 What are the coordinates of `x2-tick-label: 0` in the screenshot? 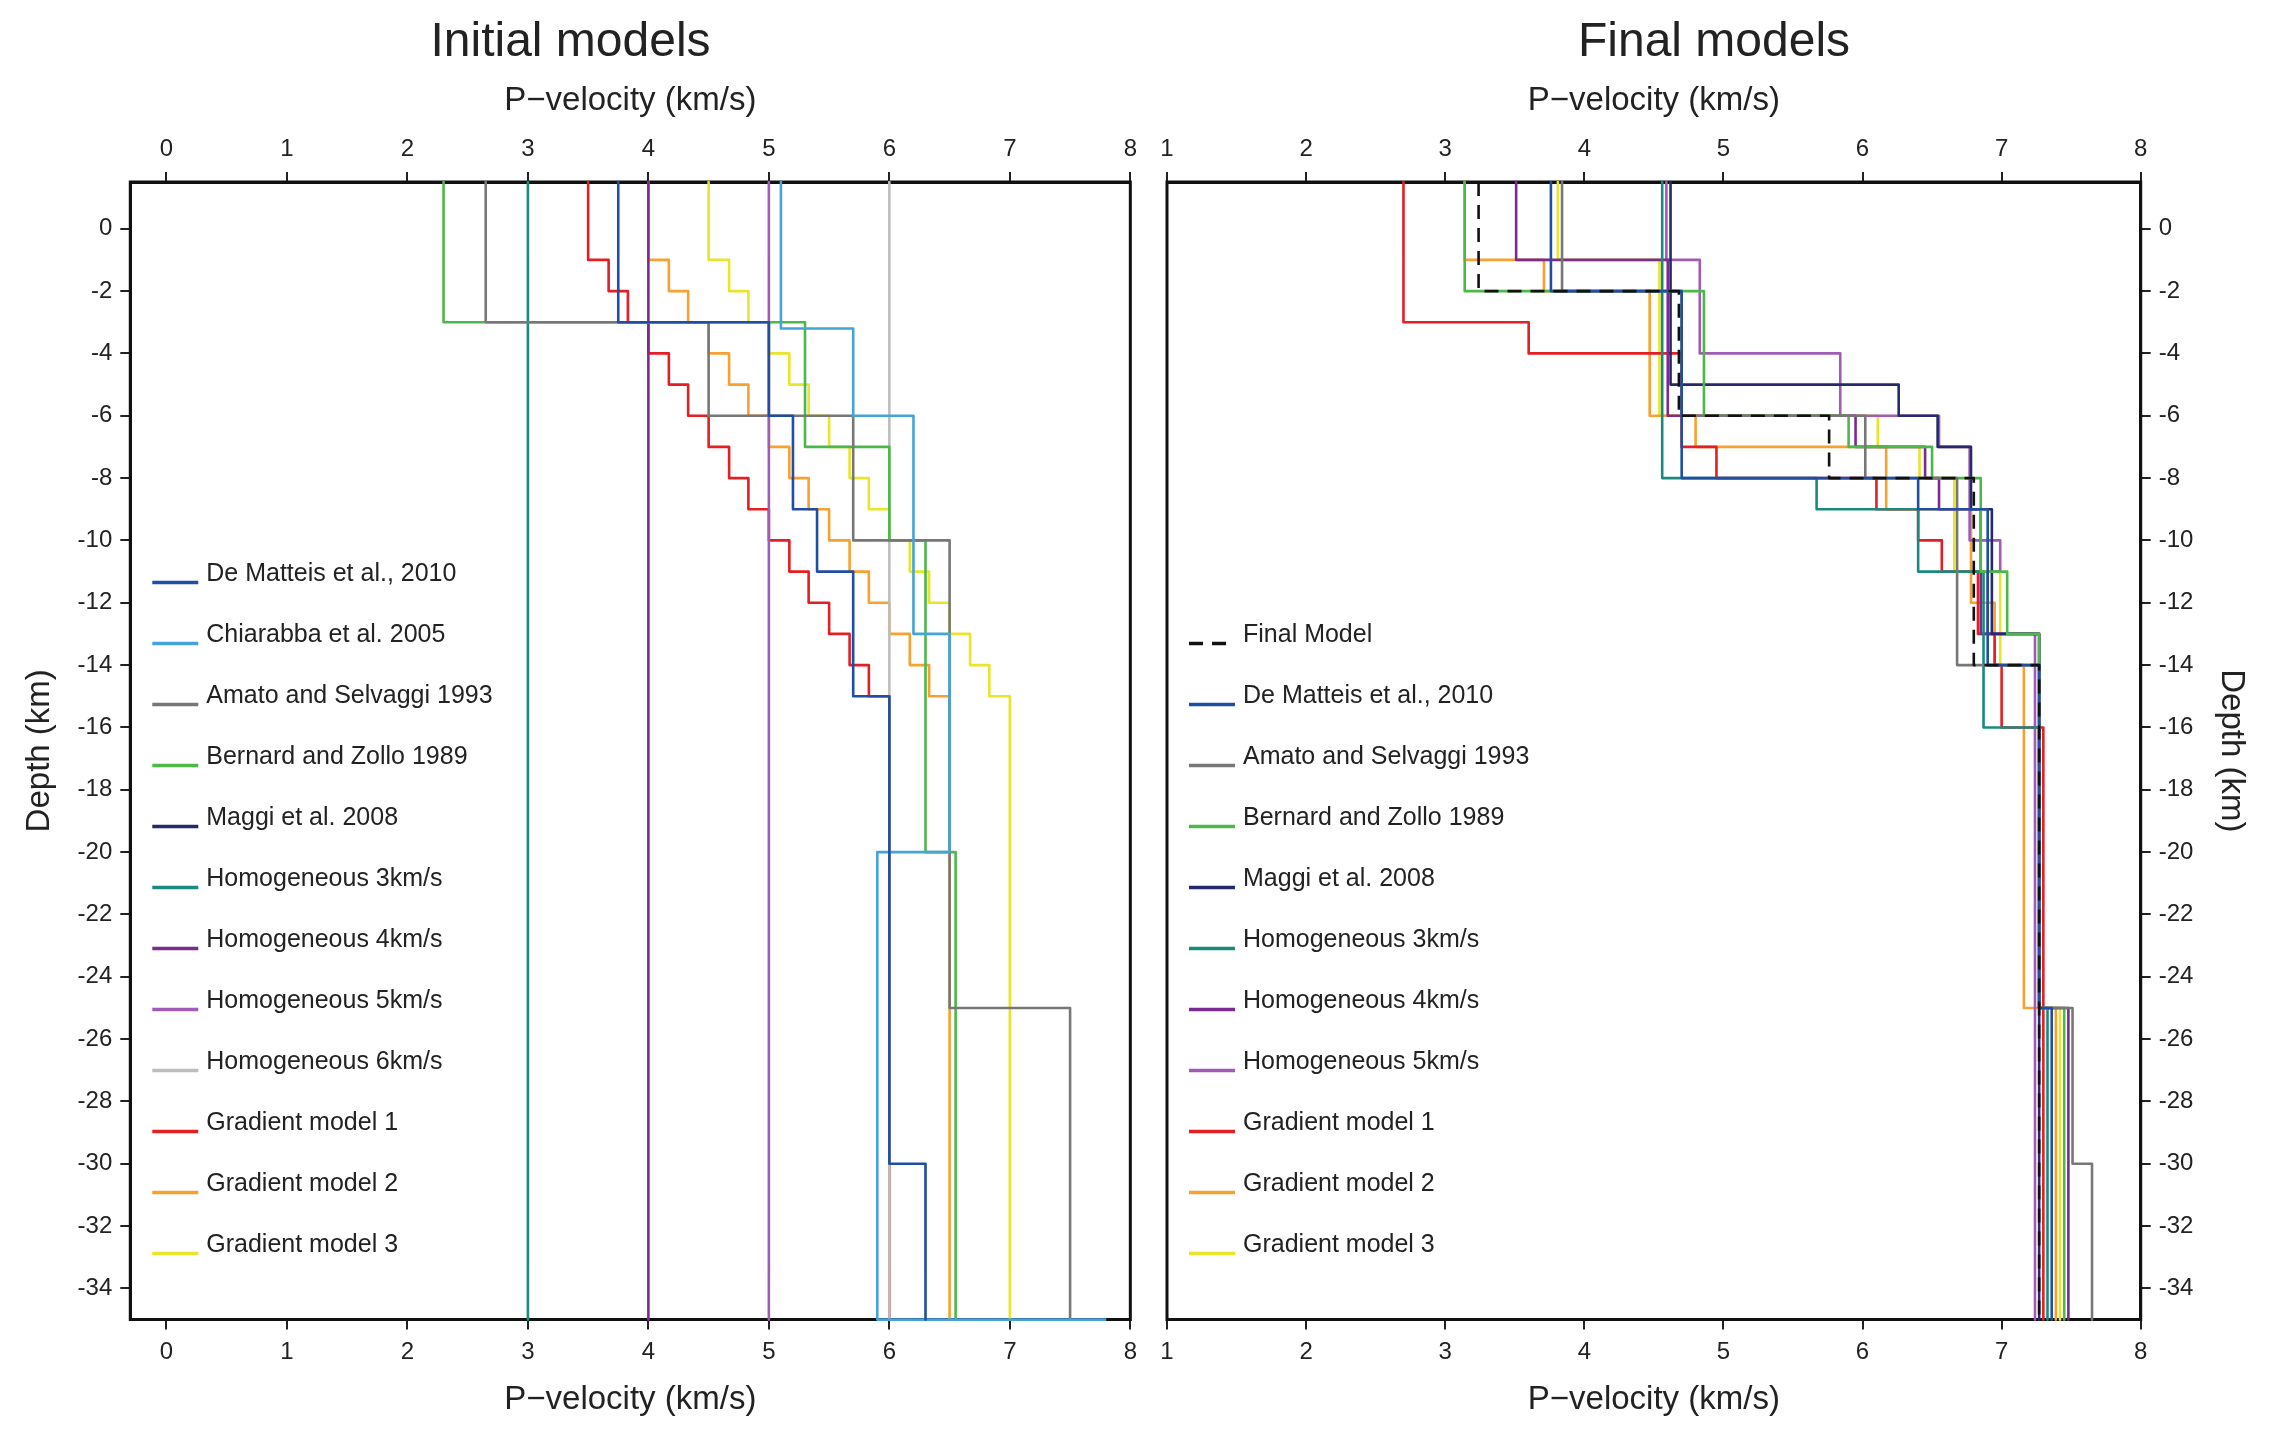 It's located at (166, 148).